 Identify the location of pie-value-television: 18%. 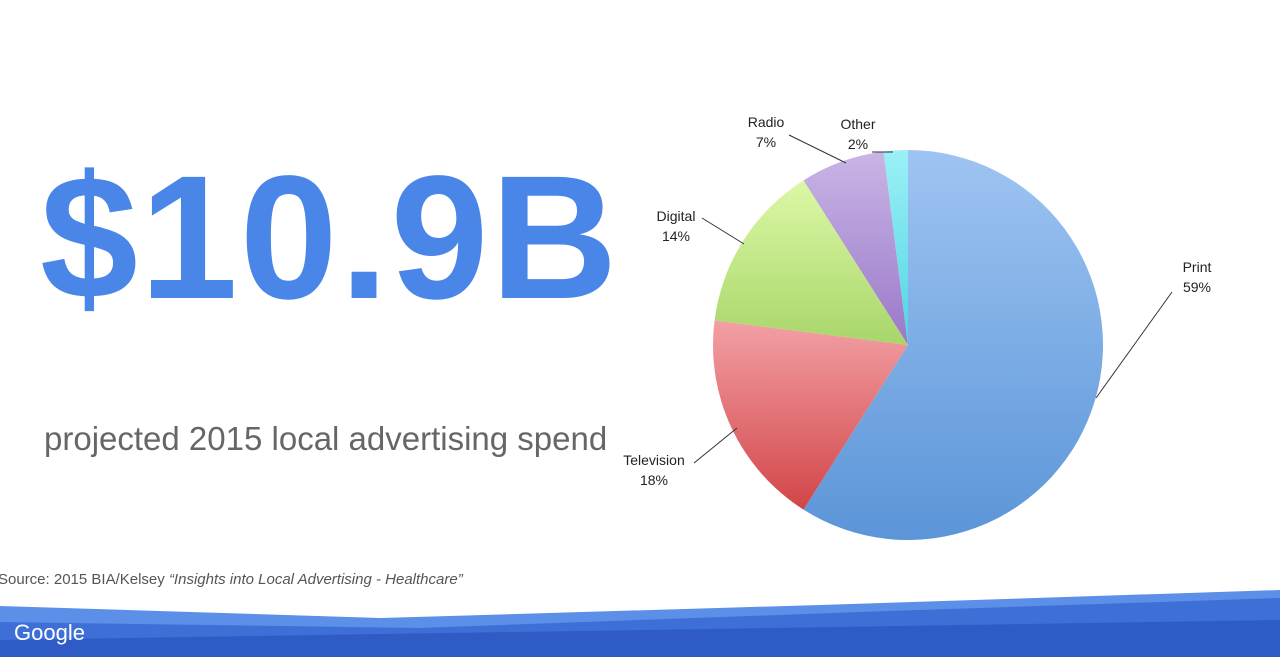
(654, 480).